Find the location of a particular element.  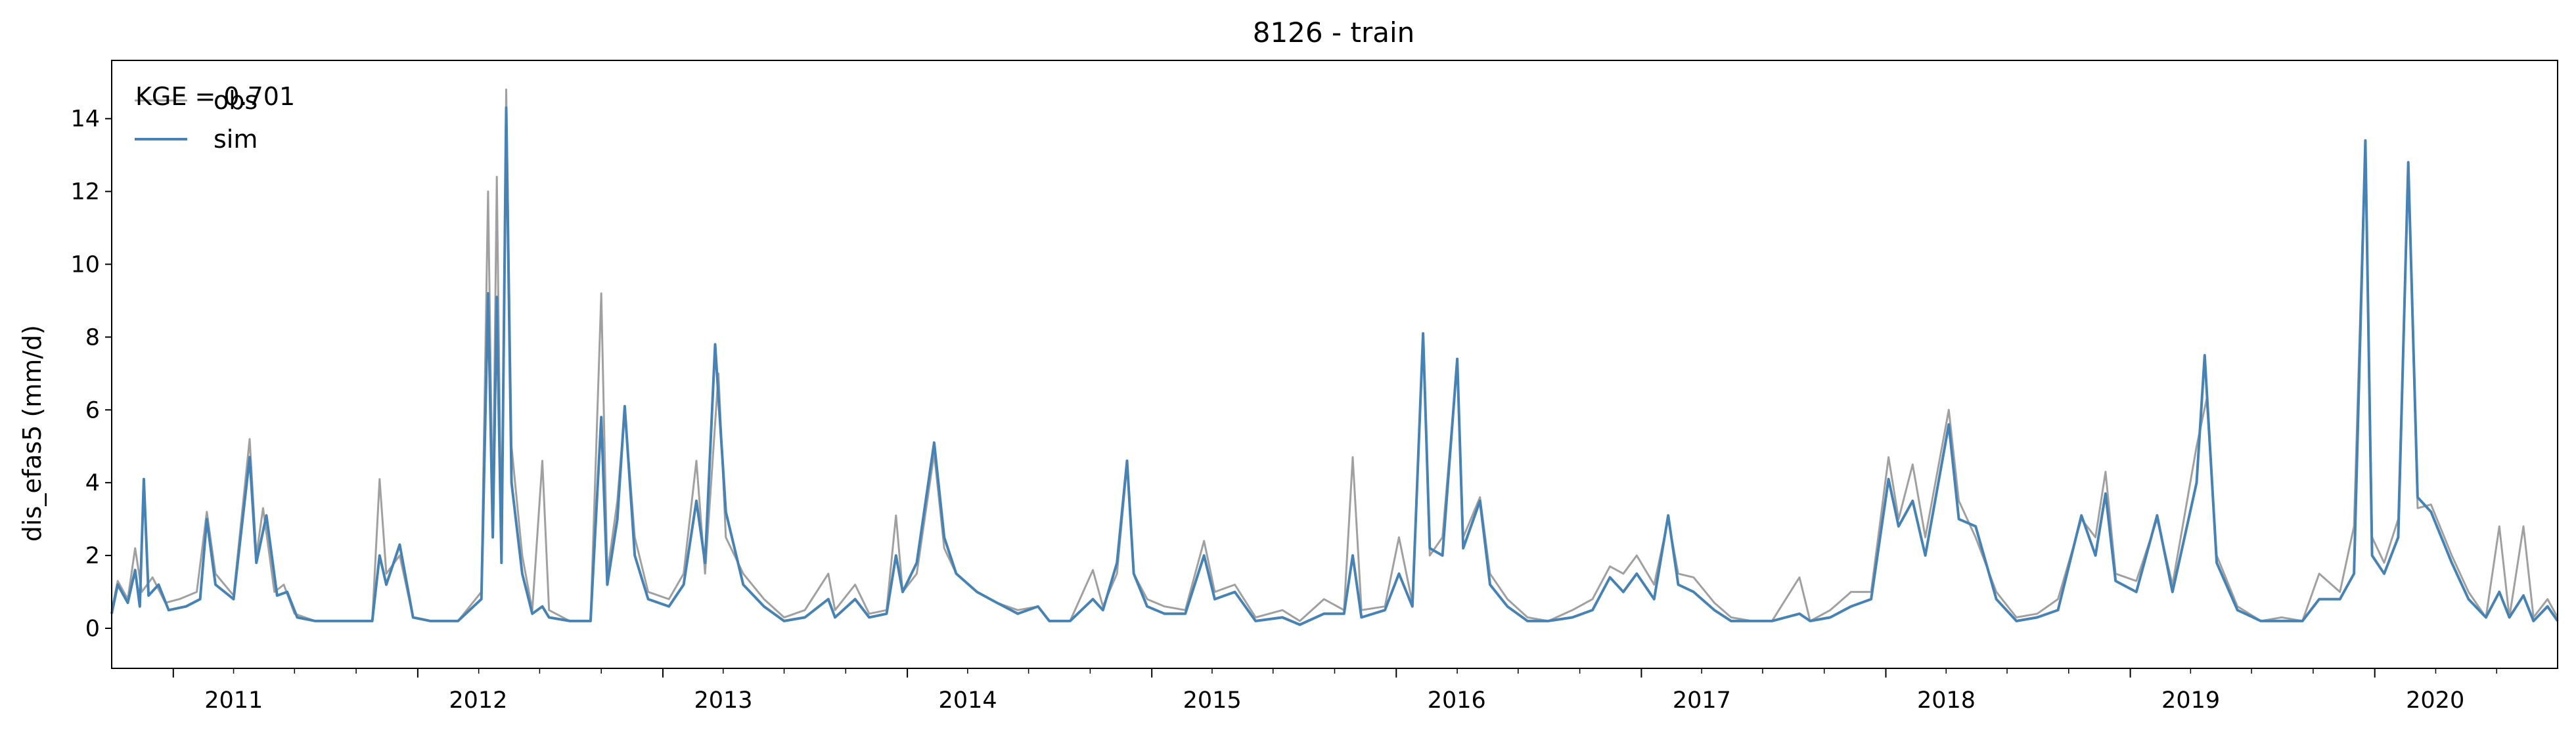

y-tick-label: 6 is located at coordinates (92, 410).